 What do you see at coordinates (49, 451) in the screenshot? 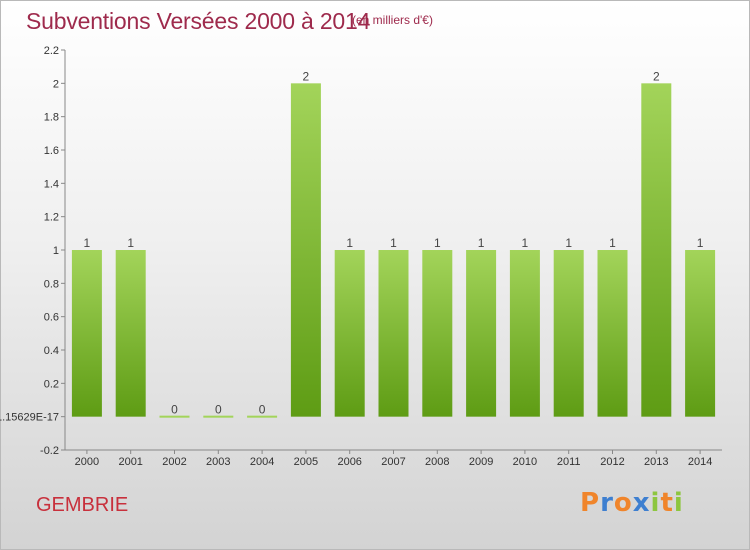
I see `y-tick-label: -0.2` at bounding box center [49, 451].